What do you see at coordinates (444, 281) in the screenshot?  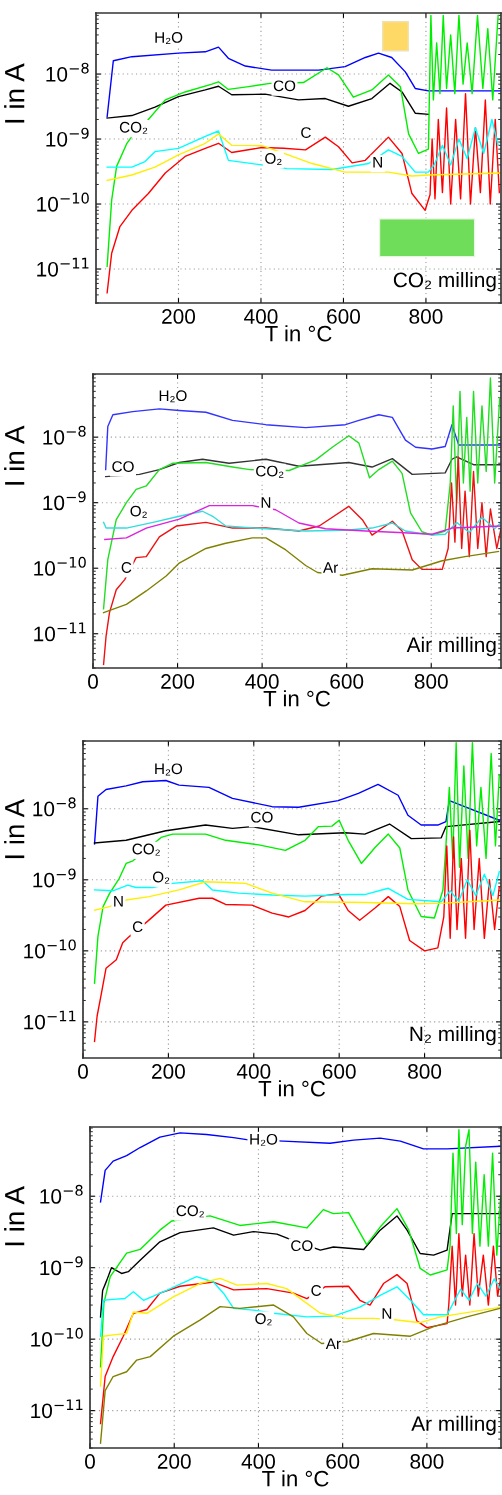 I see `annotation: CO₂ milling` at bounding box center [444, 281].